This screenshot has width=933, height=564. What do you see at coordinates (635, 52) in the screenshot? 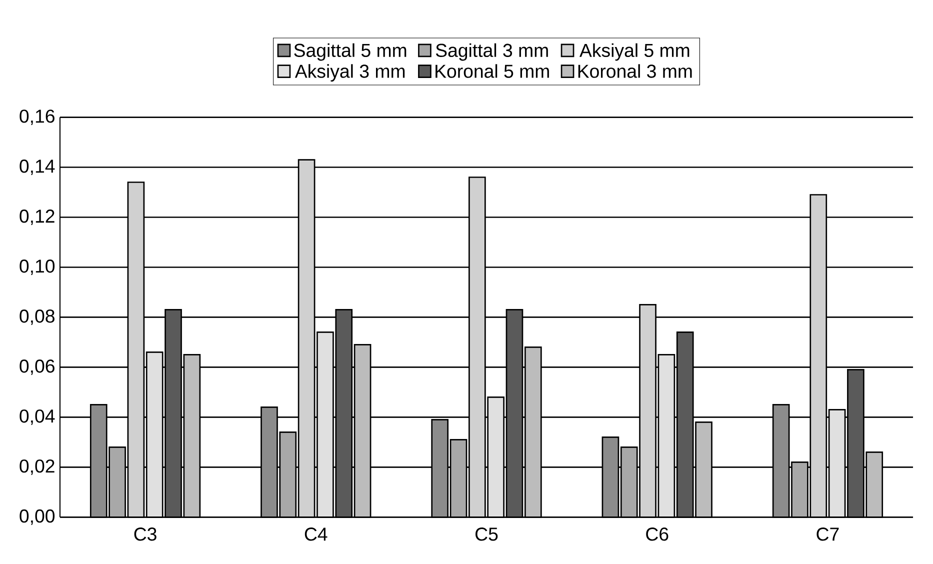
I see `legend-label: Aksiyal 5 mm` at bounding box center [635, 52].